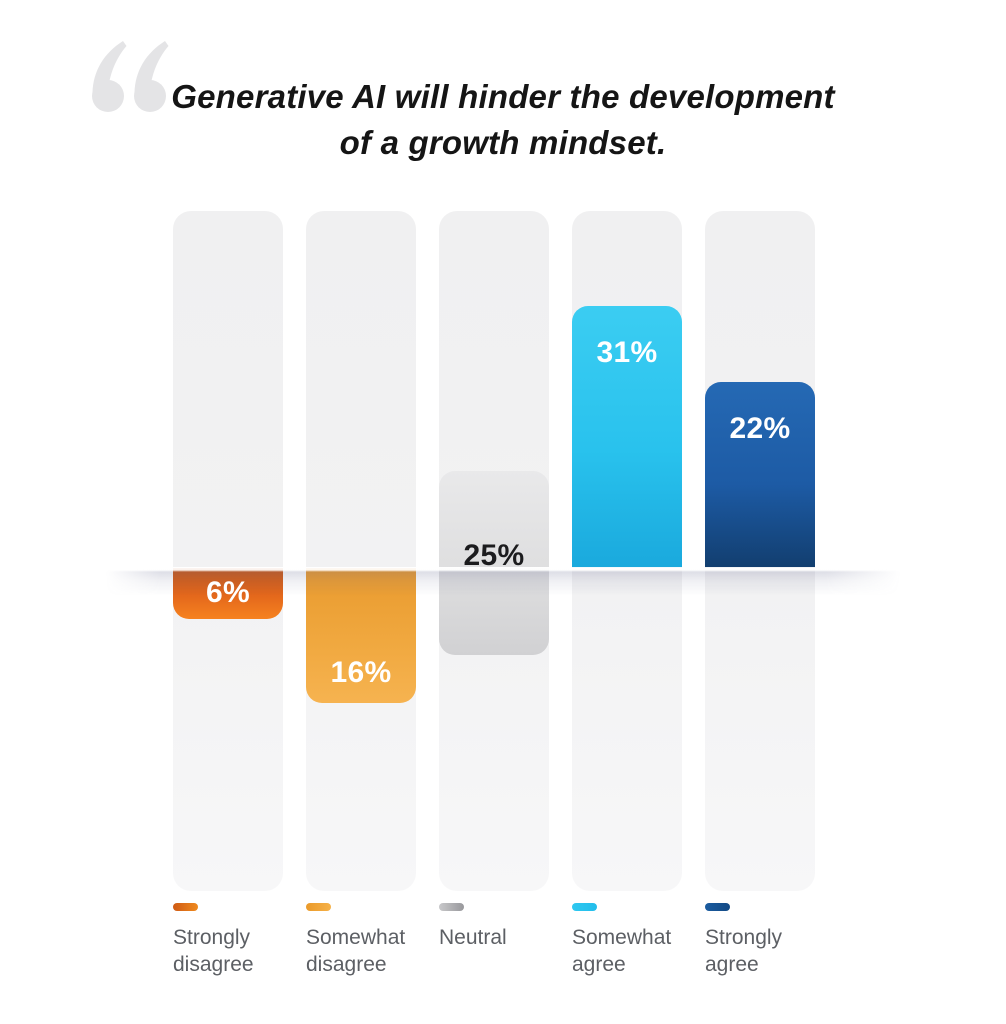  I want to click on legend-swatch-somewhat-disagree, so click(318, 907).